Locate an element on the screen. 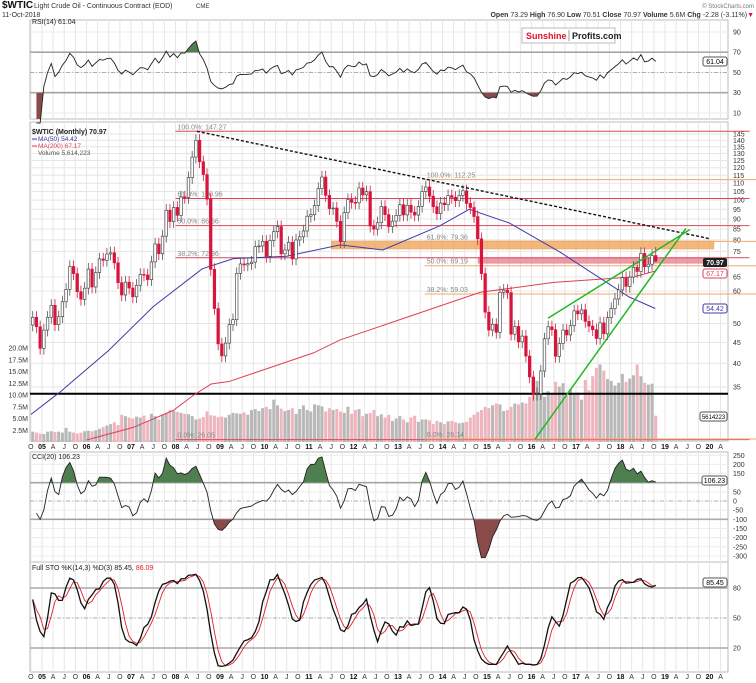  fibonacci-label: 100.0%: 112.25 is located at coordinates (451, 176).